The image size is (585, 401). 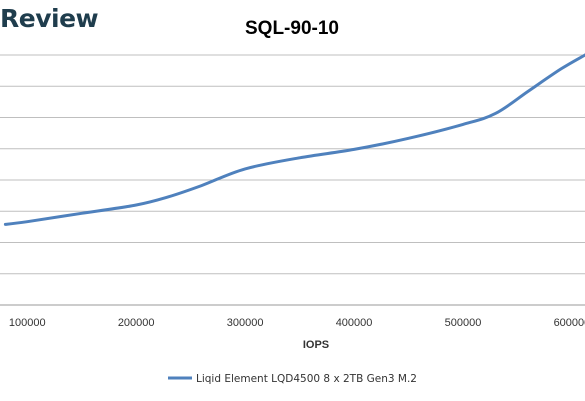 What do you see at coordinates (297, 323) in the screenshot?
I see `x-tick-labels: 100000 200000 300000 400000 500000 600000` at bounding box center [297, 323].